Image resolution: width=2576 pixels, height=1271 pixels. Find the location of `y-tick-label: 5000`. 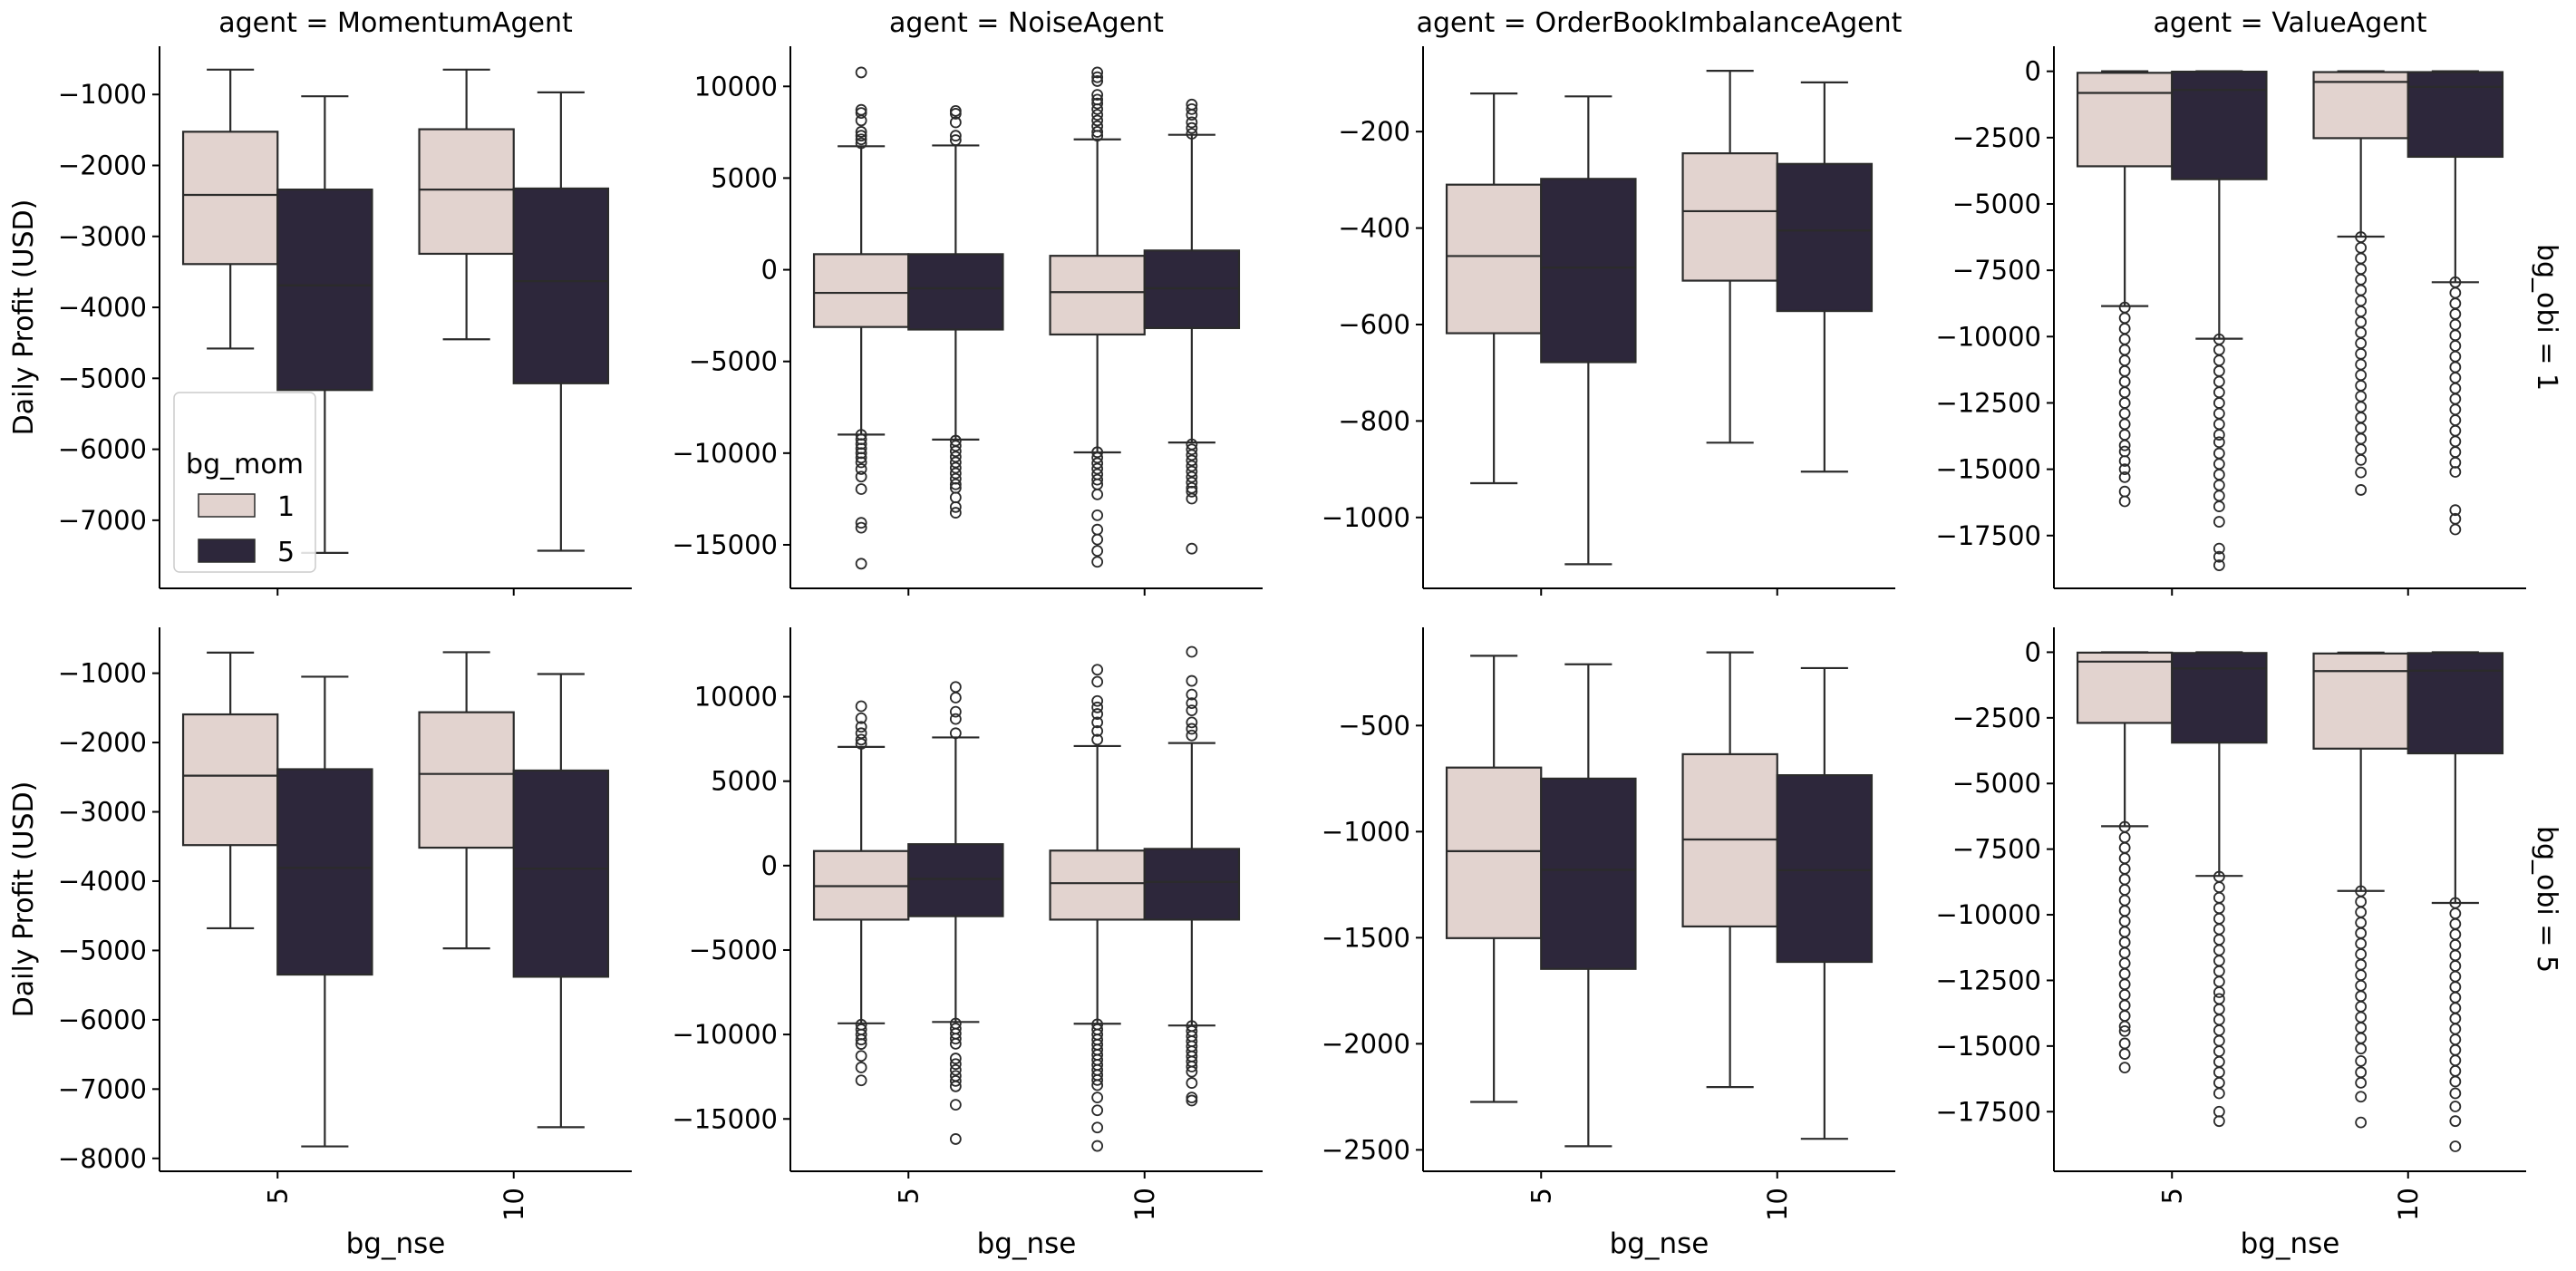

y-tick-label: 5000 is located at coordinates (744, 177).